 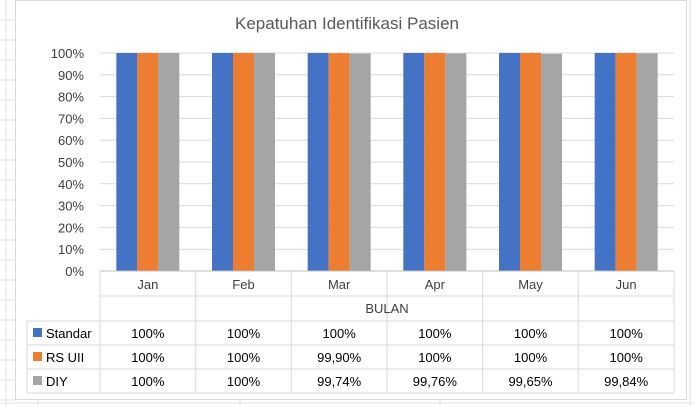 I want to click on y-tick-label: 50%, so click(x=71, y=162).